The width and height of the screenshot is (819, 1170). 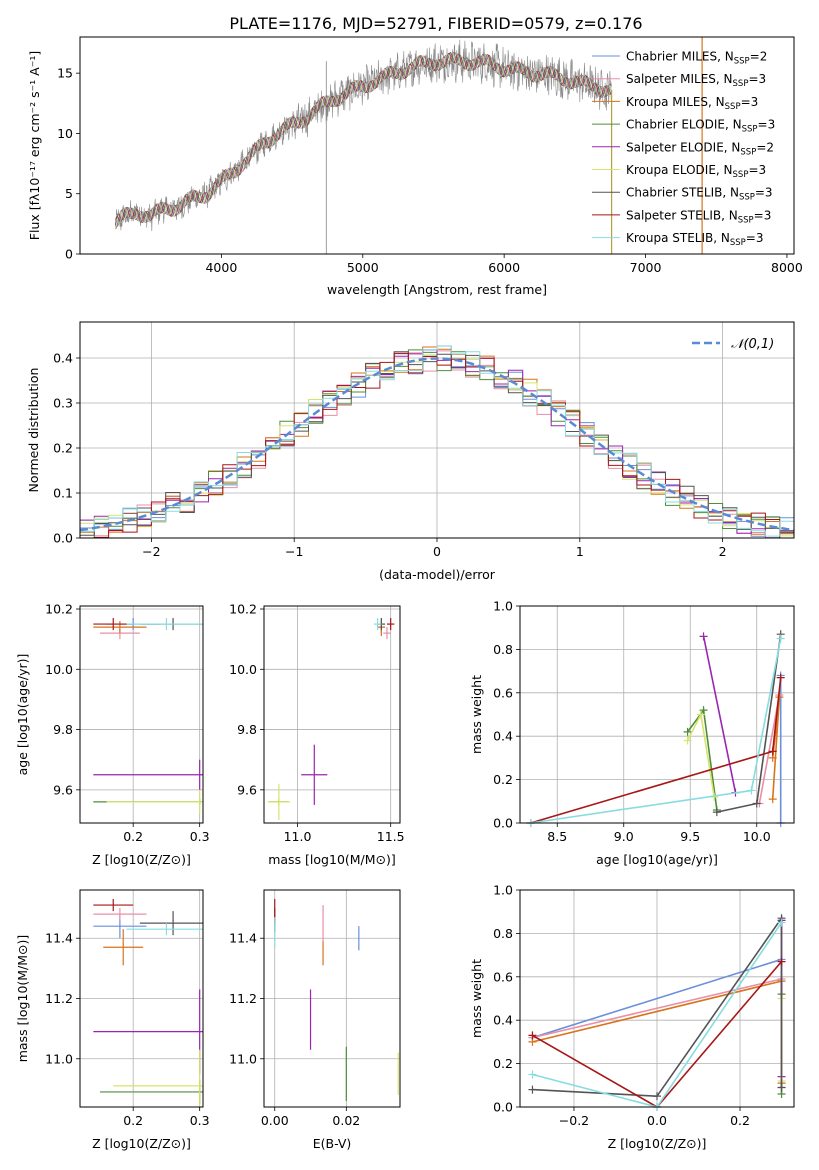 What do you see at coordinates (437, 444) in the screenshot?
I see `normal-curve` at bounding box center [437, 444].